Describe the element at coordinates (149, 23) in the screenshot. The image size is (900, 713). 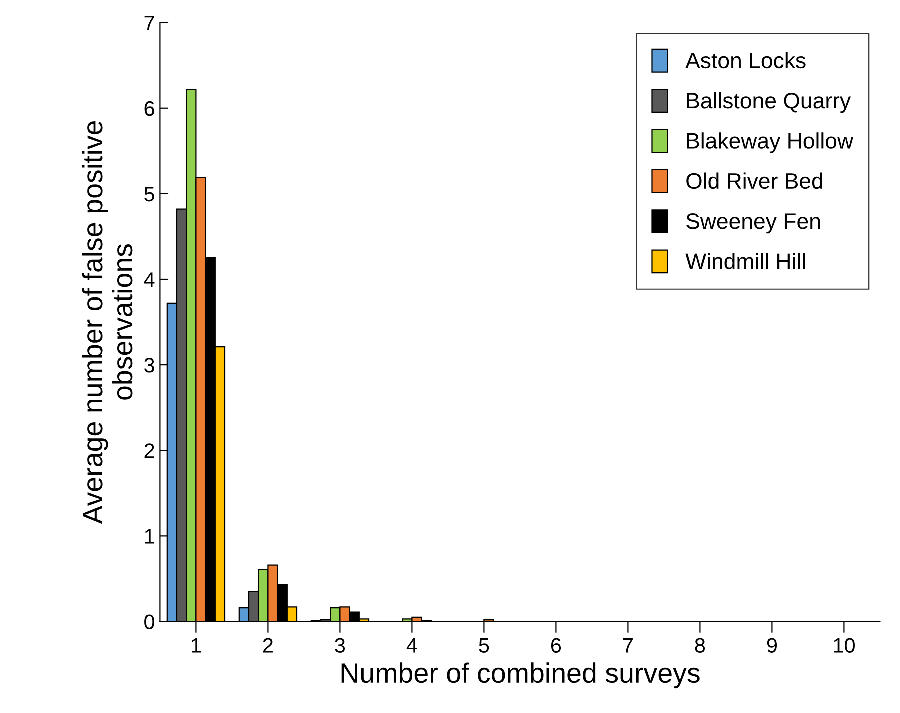
I see `y-tick-label: 7` at that location.